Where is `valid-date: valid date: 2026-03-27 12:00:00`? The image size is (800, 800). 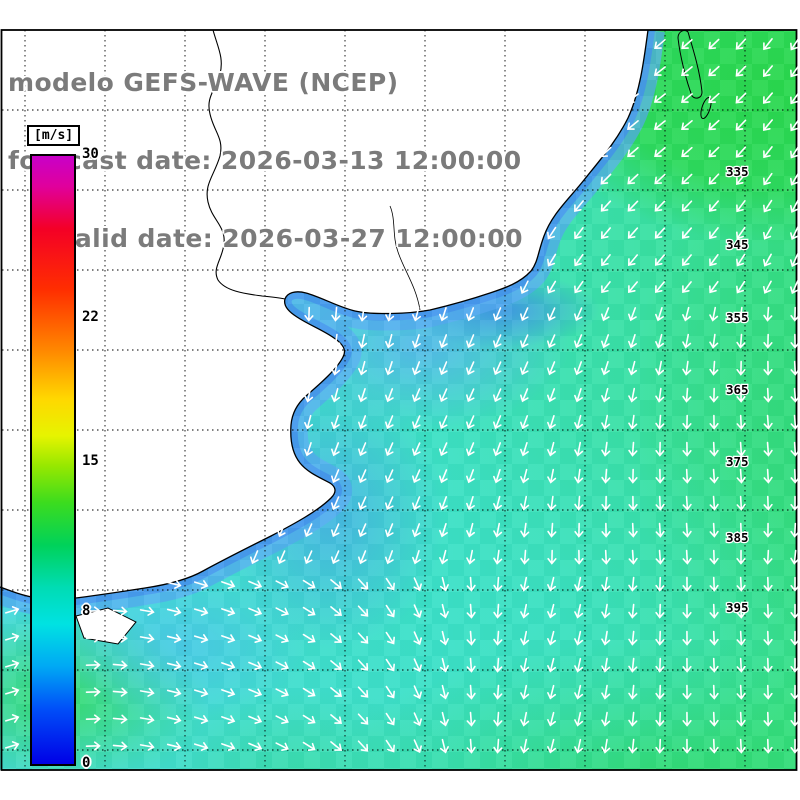
valid-date: valid date: 2026-03-27 12:00:00 is located at coordinates (281, 238).